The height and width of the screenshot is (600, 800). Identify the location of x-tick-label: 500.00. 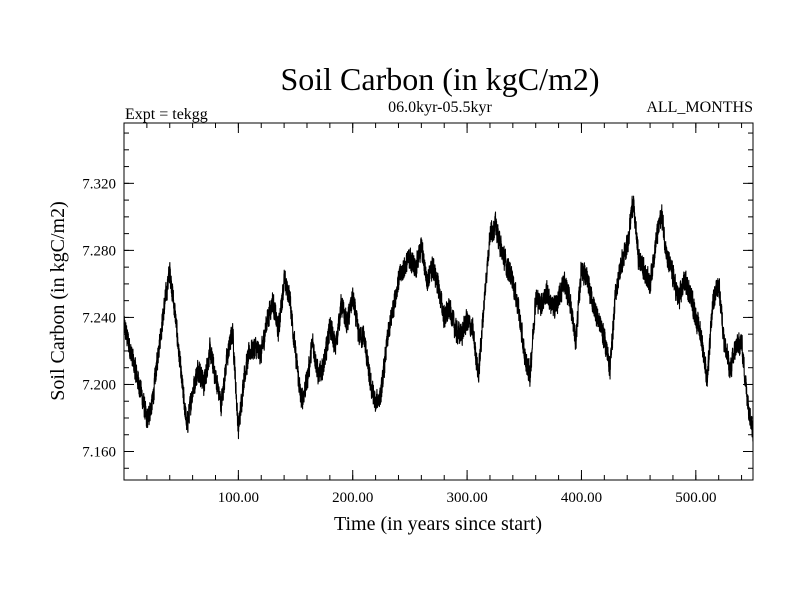
(695, 498).